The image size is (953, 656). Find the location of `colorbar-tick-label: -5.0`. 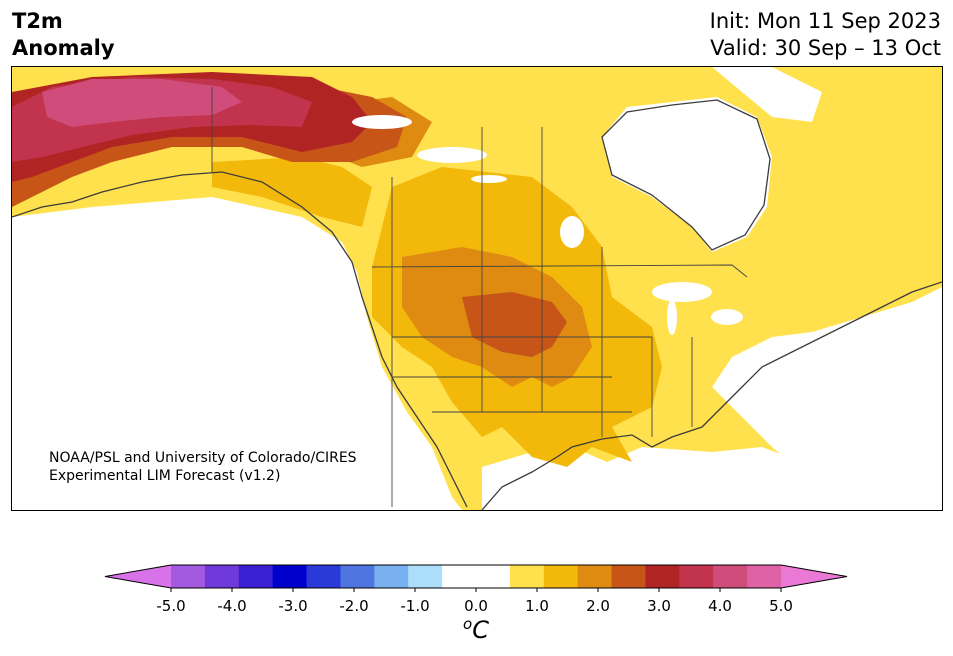

colorbar-tick-label: -5.0 is located at coordinates (171, 606).